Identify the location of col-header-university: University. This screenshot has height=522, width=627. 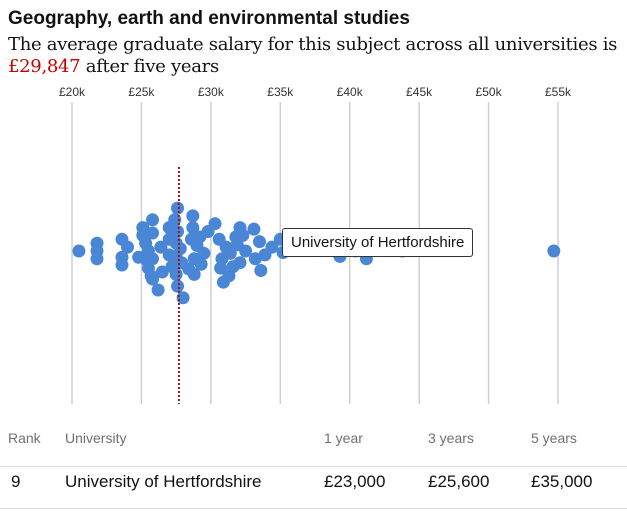
(96, 438).